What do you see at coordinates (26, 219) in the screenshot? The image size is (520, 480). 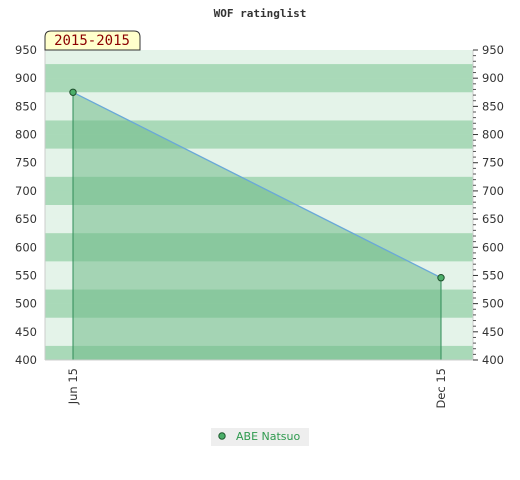 I see `y-tick-label-left: 650` at bounding box center [26, 219].